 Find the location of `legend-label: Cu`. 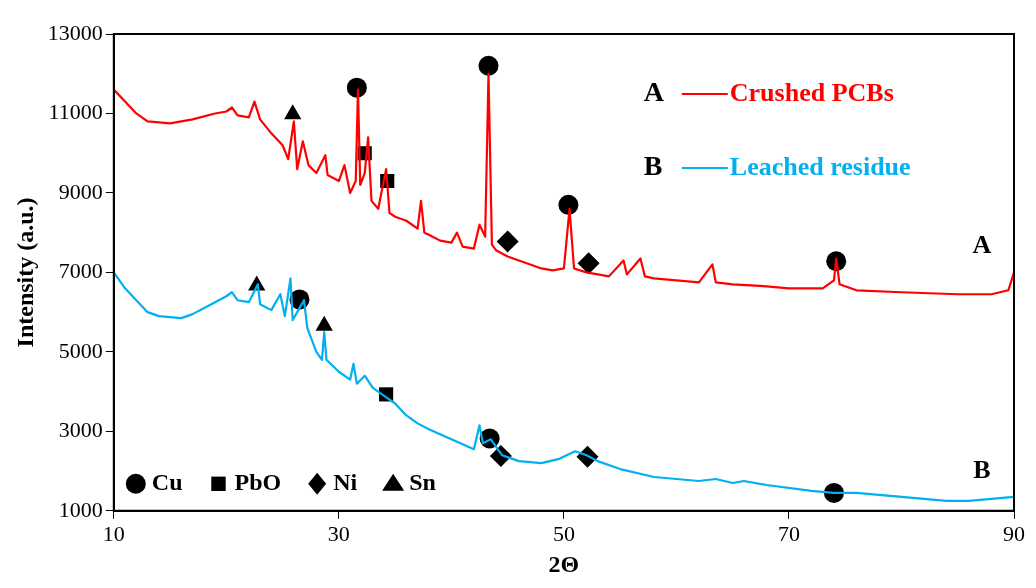

legend-label: Cu is located at coordinates (167, 482).